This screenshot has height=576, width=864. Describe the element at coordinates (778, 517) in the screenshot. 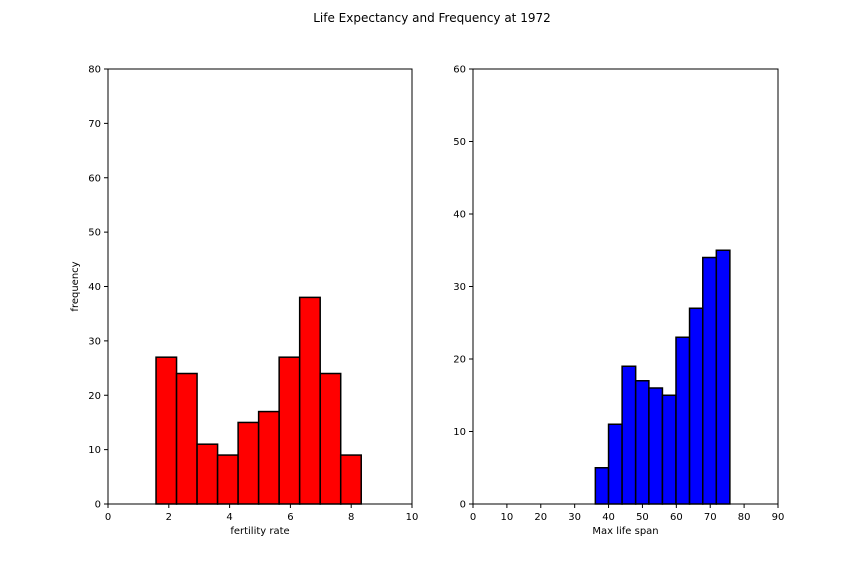

I see `x-tick-label: 90` at that location.